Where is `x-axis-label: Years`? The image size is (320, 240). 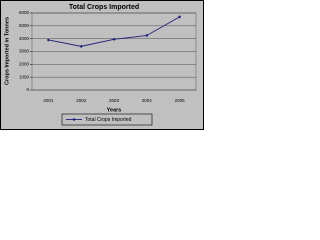 x-axis-label: Years is located at coordinates (114, 110).